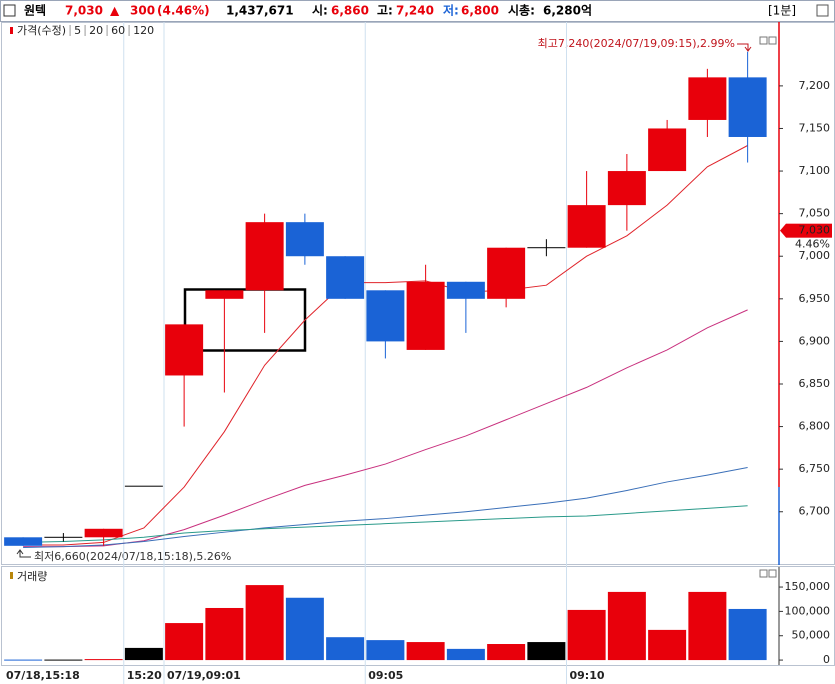 The image size is (835, 684). What do you see at coordinates (320, 11) in the screenshot?
I see `open-label: 시:` at bounding box center [320, 11].